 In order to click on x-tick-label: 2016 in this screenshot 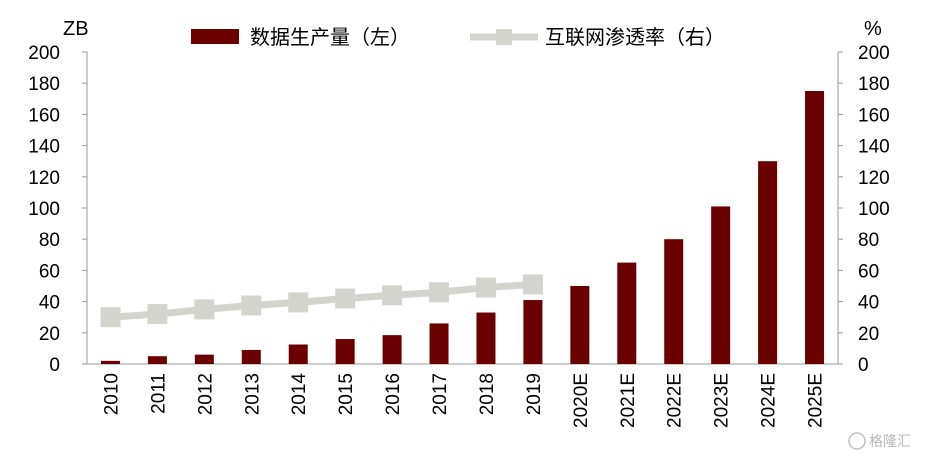, I will do `click(393, 394)`.